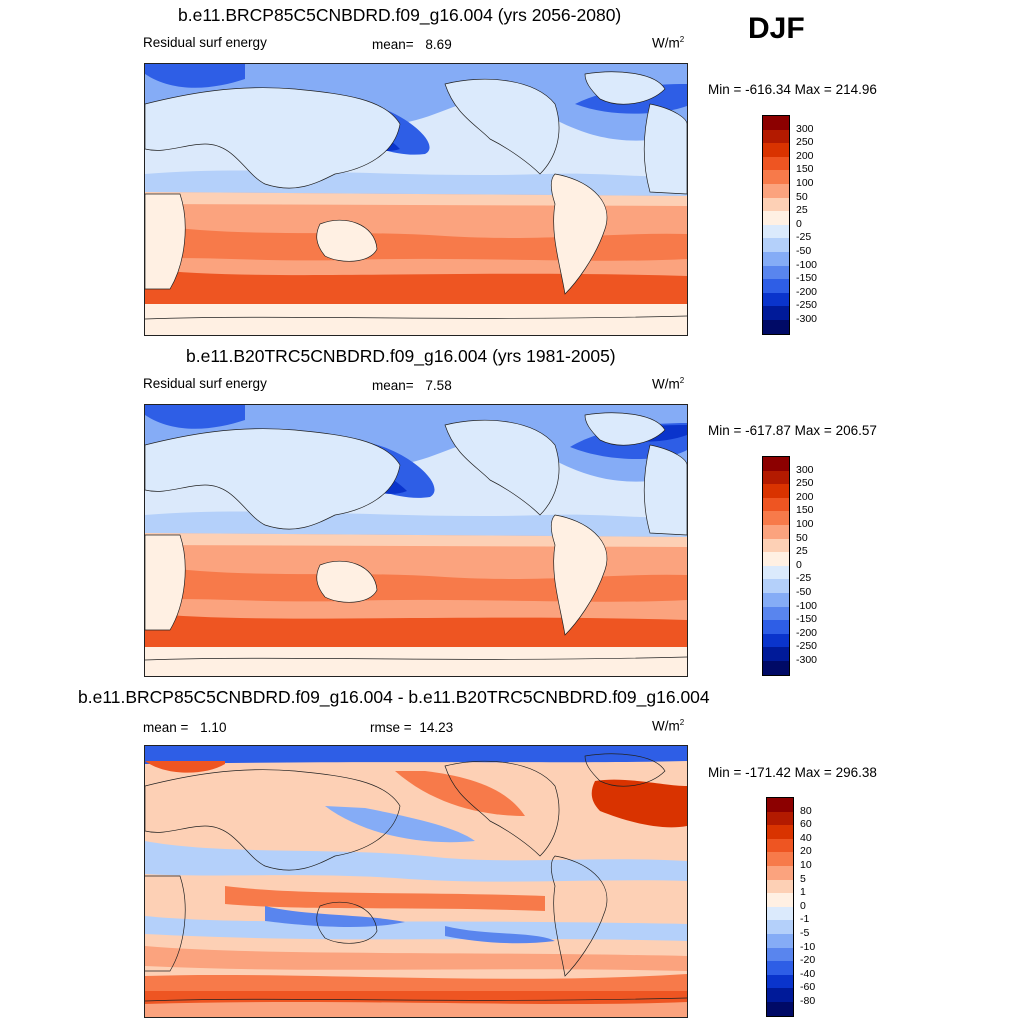 The image size is (1024, 1024). What do you see at coordinates (393, 44) in the screenshot?
I see `panel1-mean-label: mean=` at bounding box center [393, 44].